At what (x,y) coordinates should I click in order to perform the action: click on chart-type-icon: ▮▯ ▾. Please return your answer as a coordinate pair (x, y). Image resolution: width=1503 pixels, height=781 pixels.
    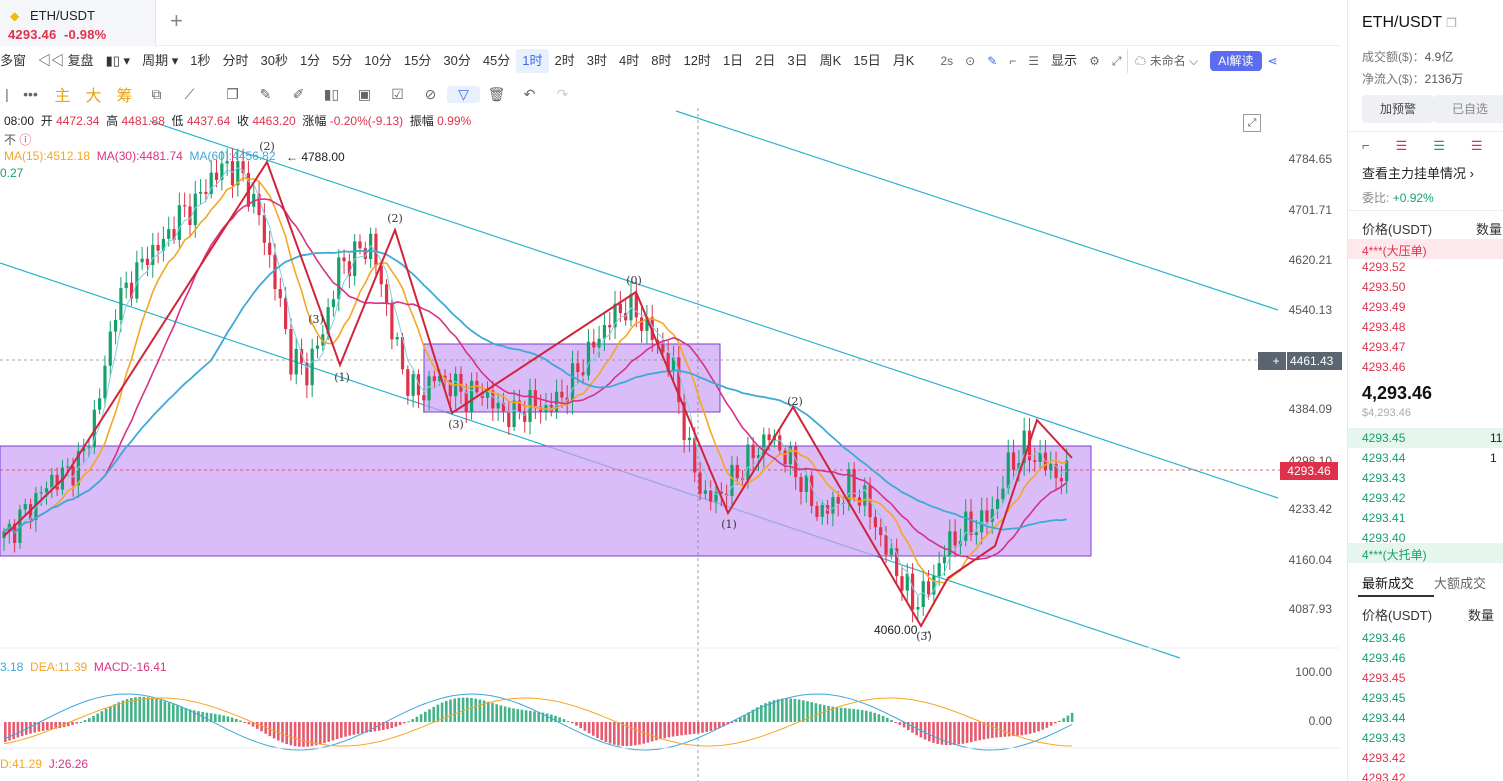
    Looking at the image, I should click on (118, 60).